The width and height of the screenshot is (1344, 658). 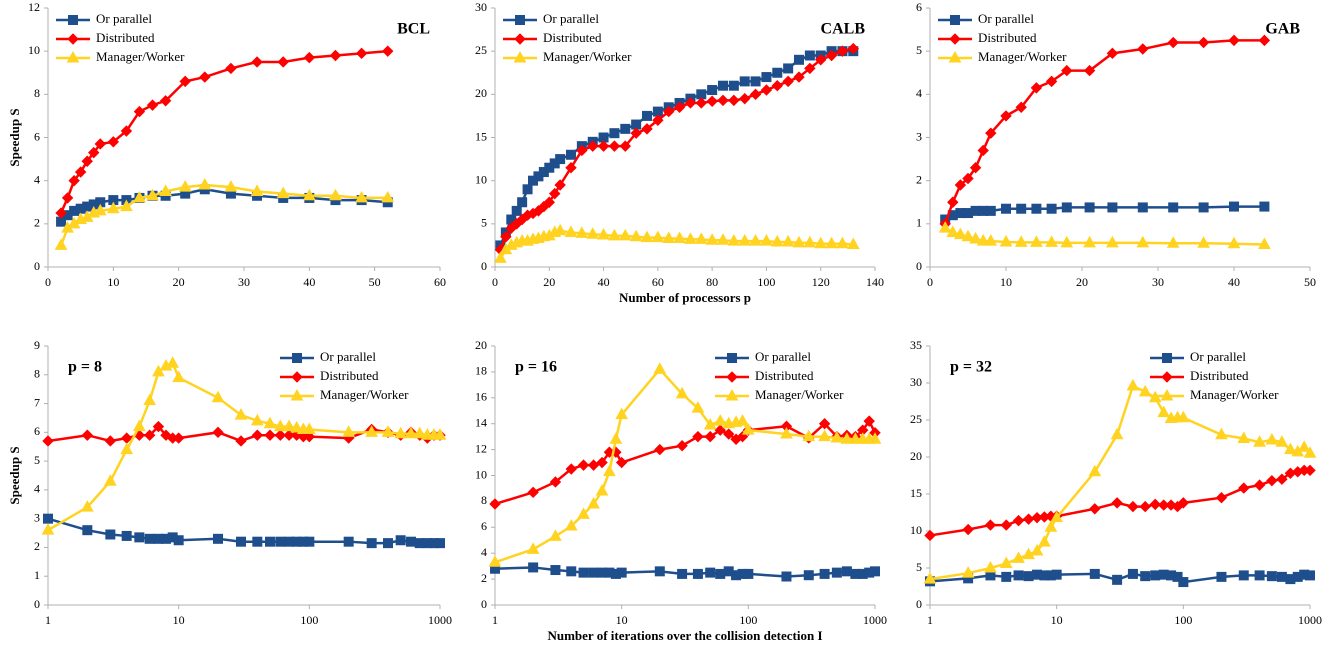 What do you see at coordinates (37, 374) in the screenshot?
I see `y-tick-label: 8` at bounding box center [37, 374].